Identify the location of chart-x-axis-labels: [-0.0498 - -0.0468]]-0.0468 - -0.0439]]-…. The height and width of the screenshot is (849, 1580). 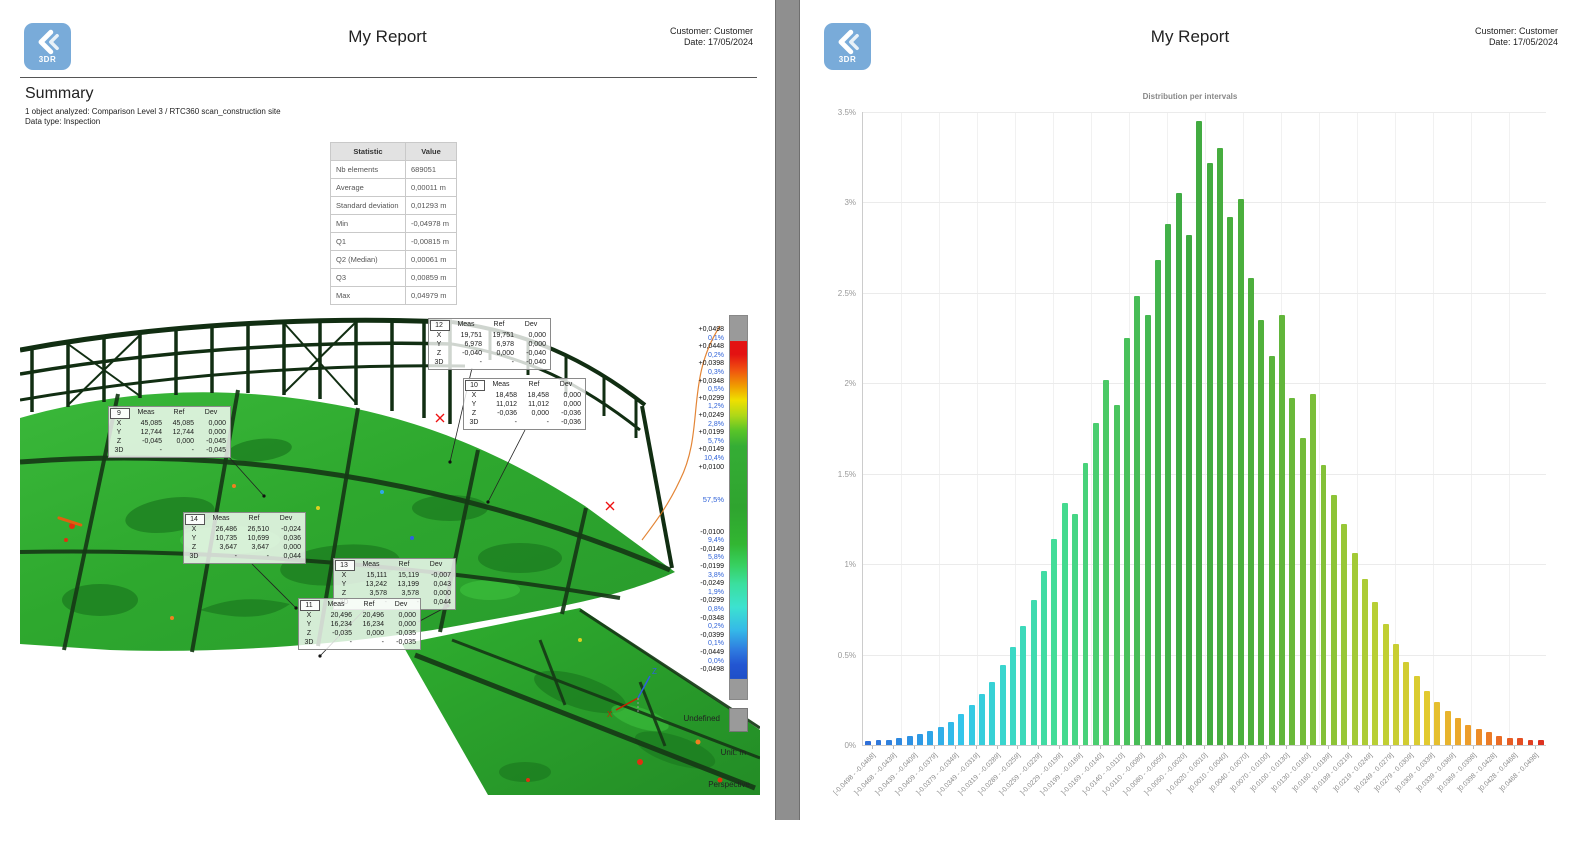
(1189, 783).